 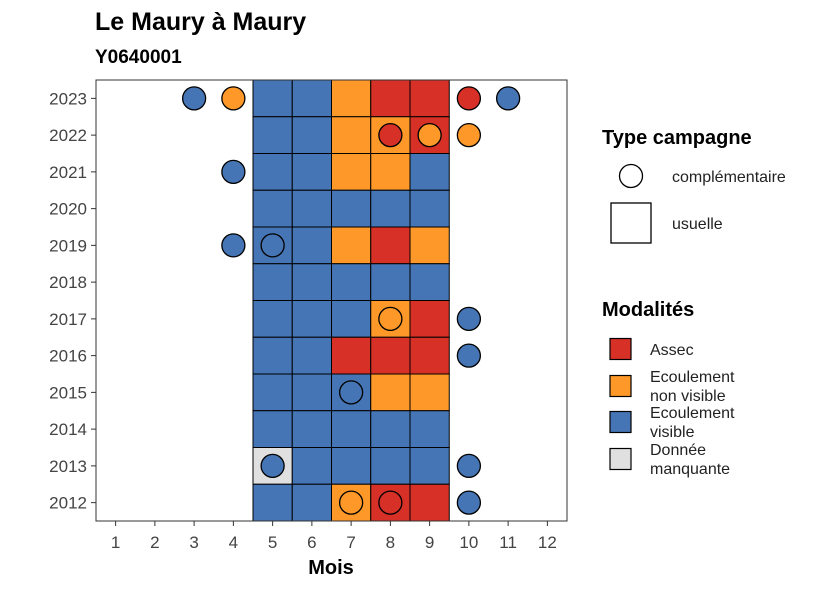 I want to click on y-tick-label: 2022, so click(x=68, y=135).